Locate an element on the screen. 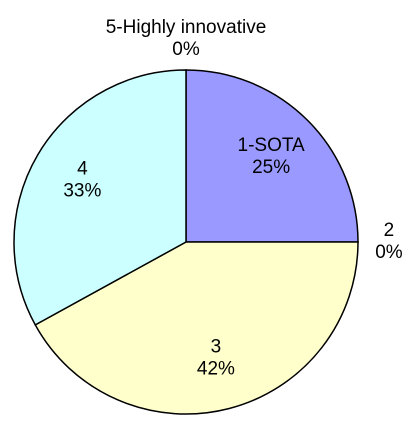 The height and width of the screenshot is (421, 406). slice-label: 3 is located at coordinates (216, 347).